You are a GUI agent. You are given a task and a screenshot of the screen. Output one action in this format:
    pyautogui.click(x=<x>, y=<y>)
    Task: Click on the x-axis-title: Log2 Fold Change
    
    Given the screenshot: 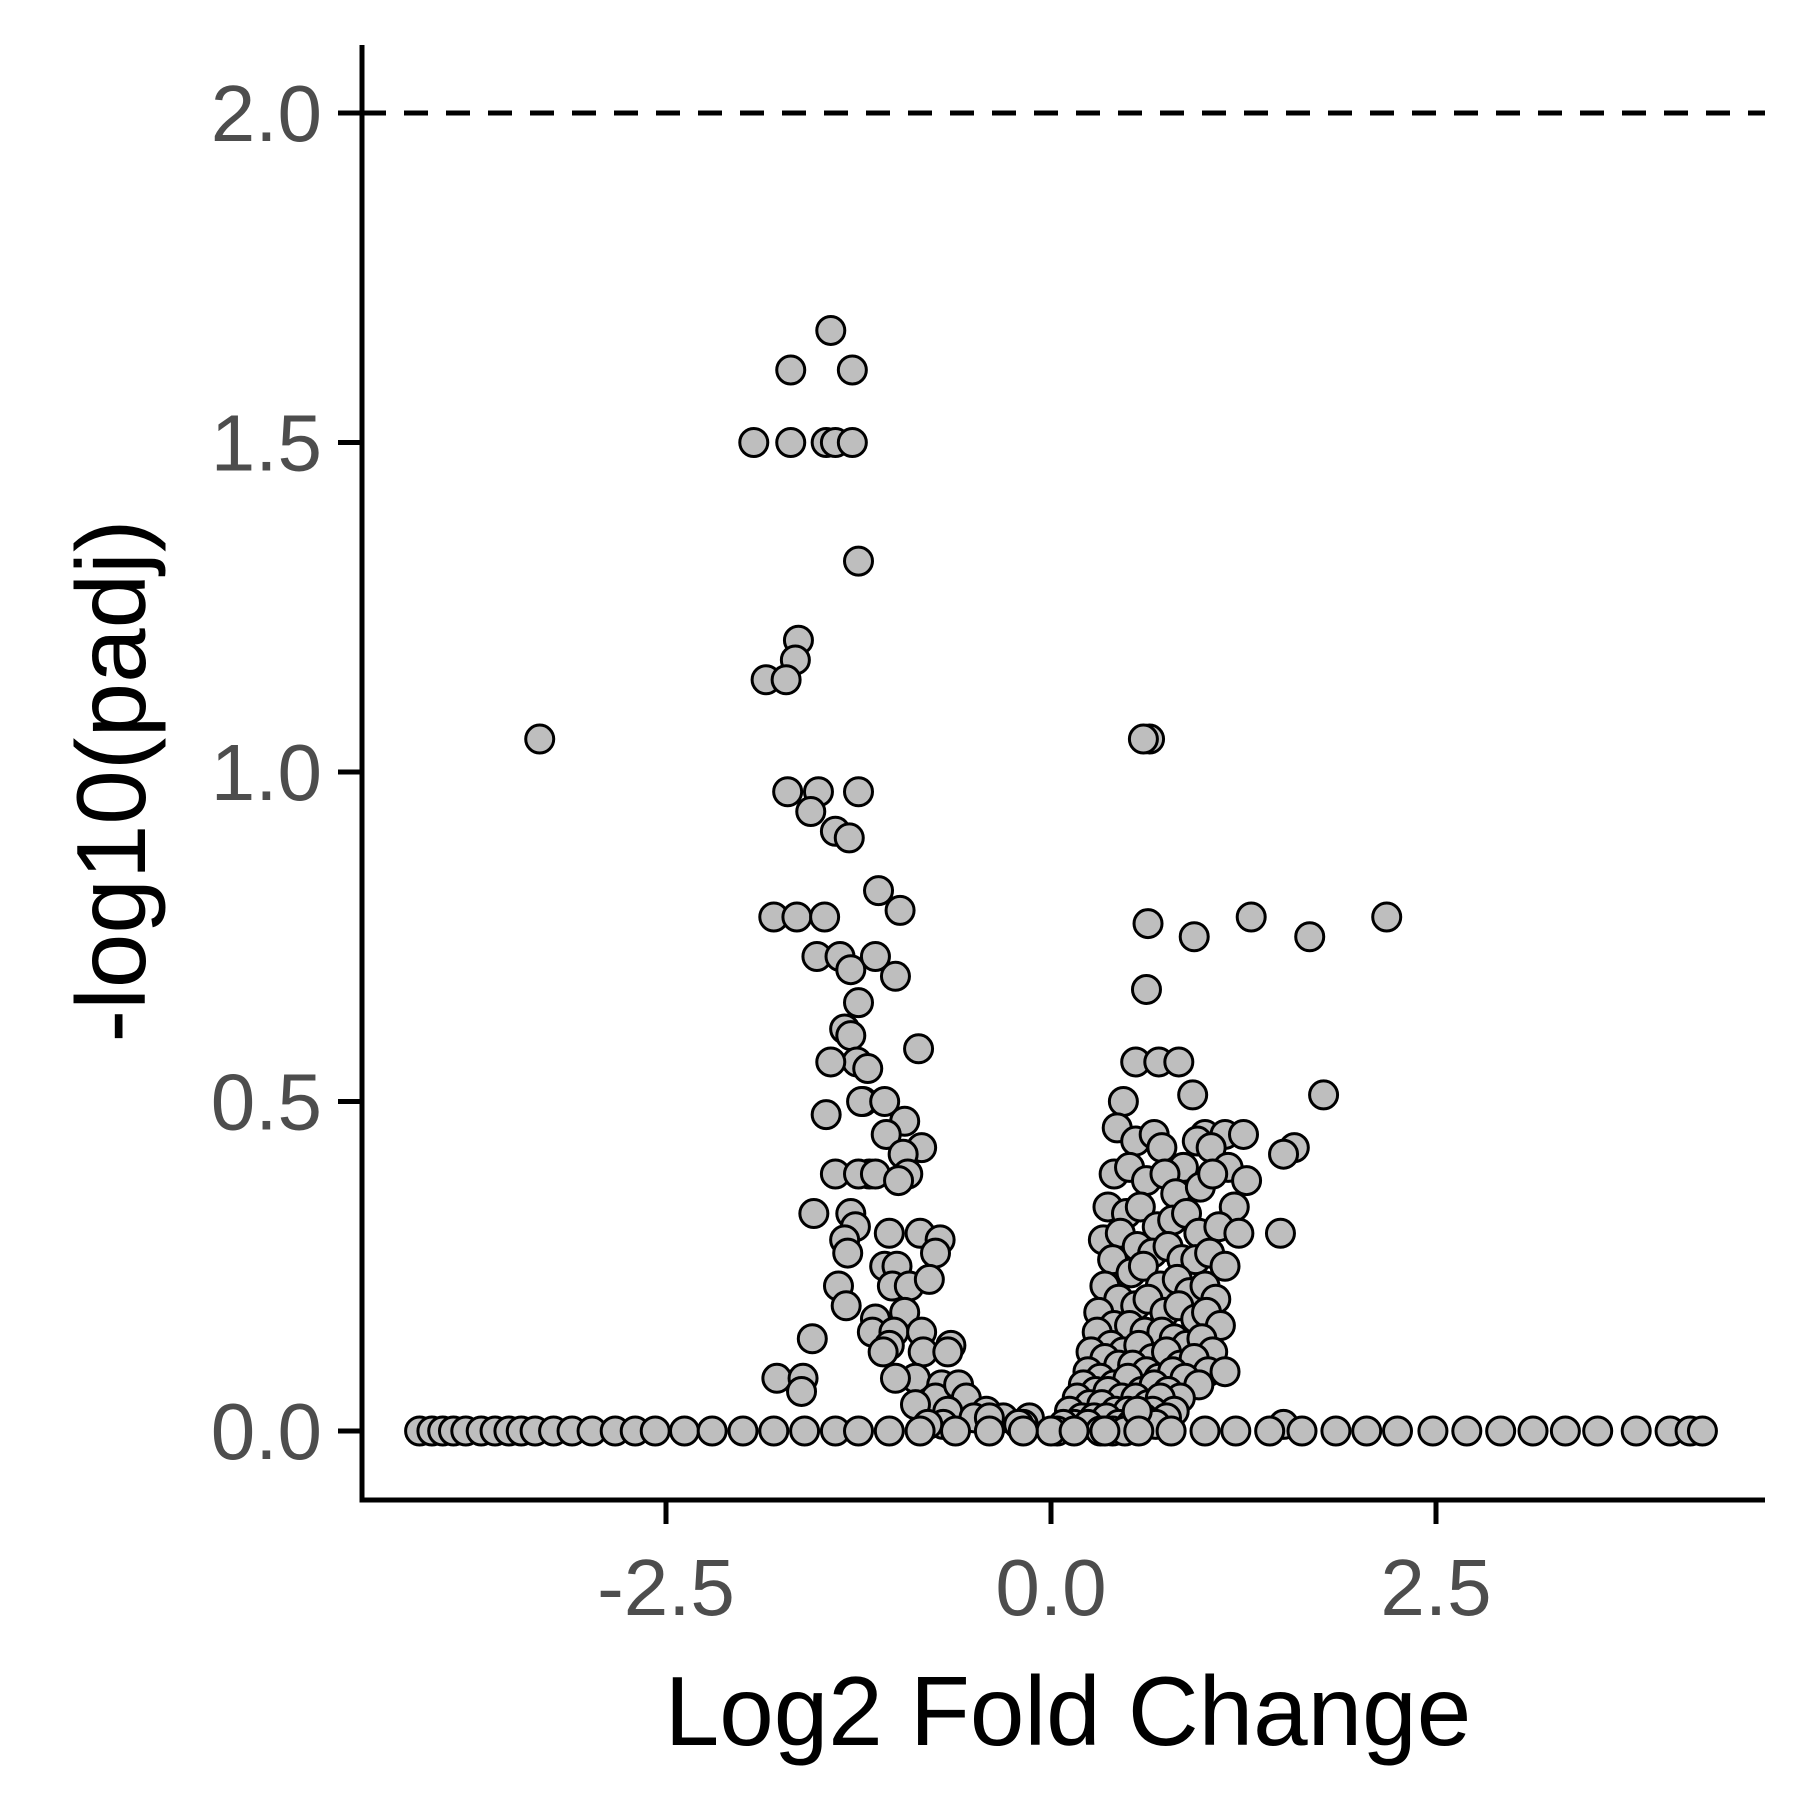 What is the action you would take?
    pyautogui.click(x=1068, y=1711)
    